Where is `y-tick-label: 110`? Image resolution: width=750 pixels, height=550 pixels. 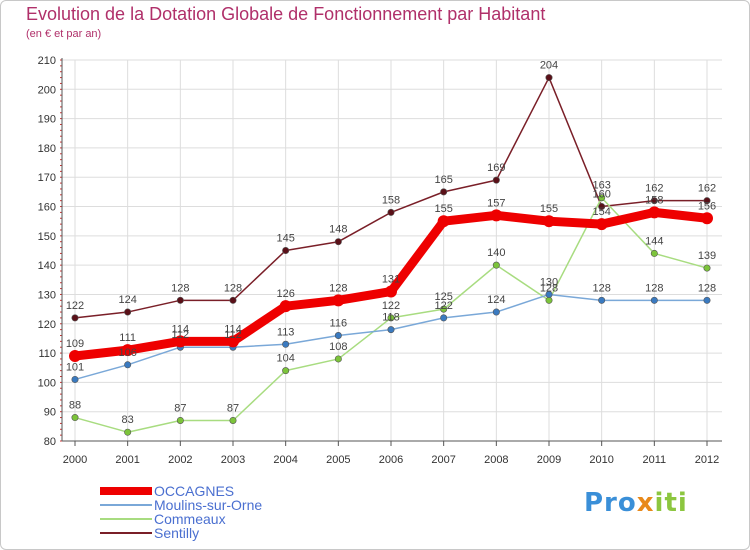 y-tick-label: 110 is located at coordinates (47, 354).